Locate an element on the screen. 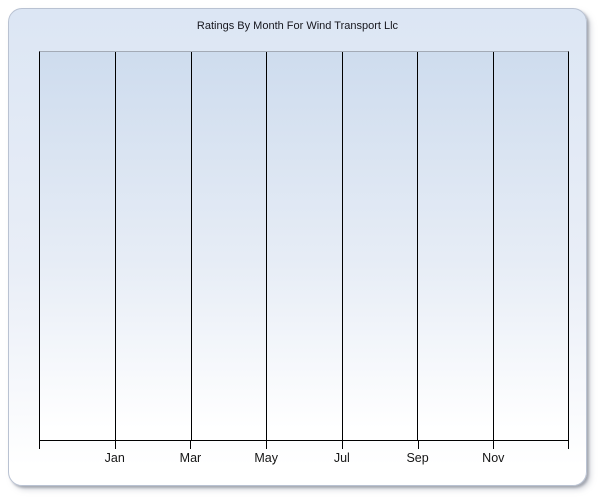 Image resolution: width=600 pixels, height=500 pixels. x-axis-label: Mar is located at coordinates (190, 458).